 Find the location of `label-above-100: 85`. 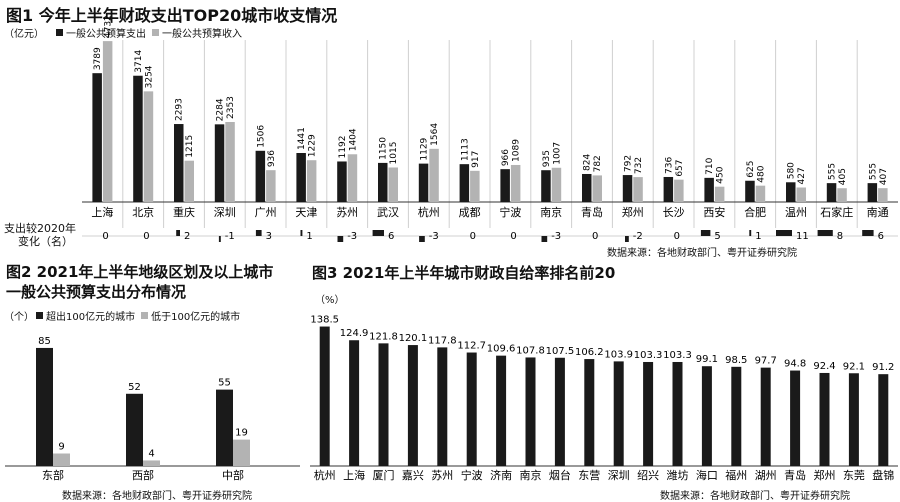

label-above-100: 85 is located at coordinates (44, 341).